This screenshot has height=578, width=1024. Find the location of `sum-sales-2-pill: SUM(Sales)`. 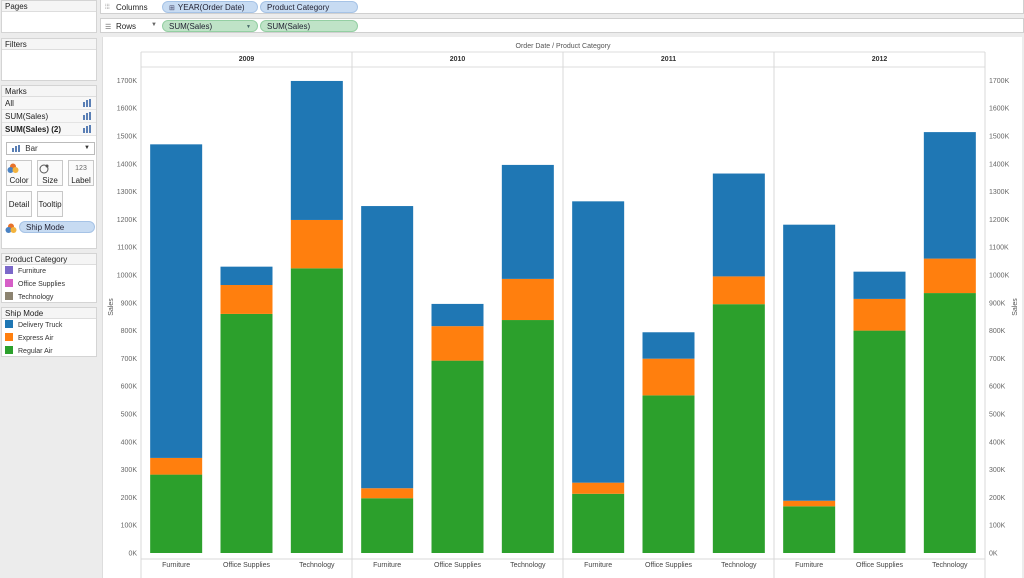

sum-sales-2-pill: SUM(Sales) is located at coordinates (309, 26).